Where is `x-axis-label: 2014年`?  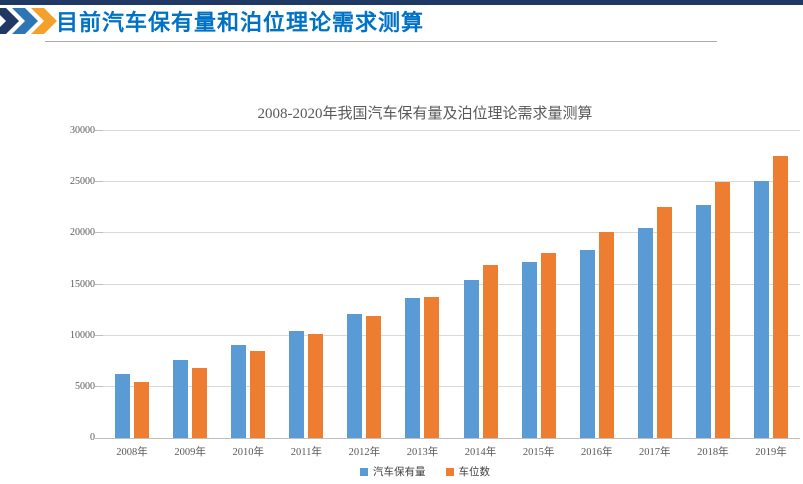
x-axis-label: 2014年 is located at coordinates (480, 452).